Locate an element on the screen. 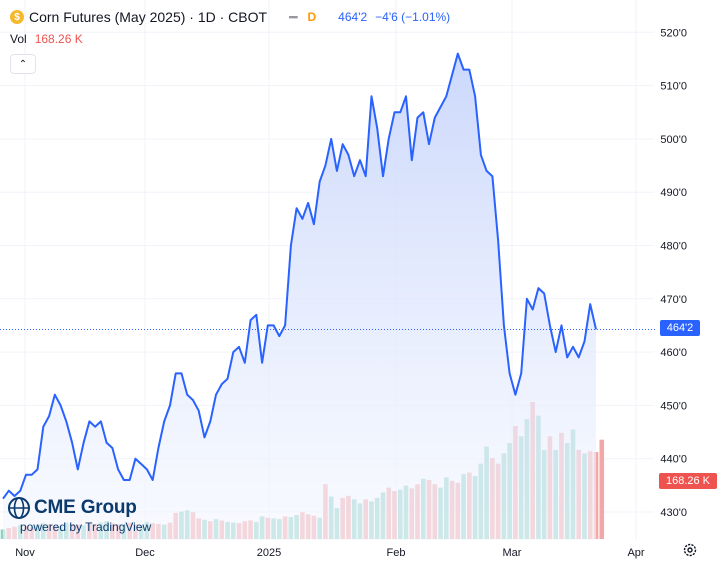  x-tick-label: Feb is located at coordinates (396, 553).